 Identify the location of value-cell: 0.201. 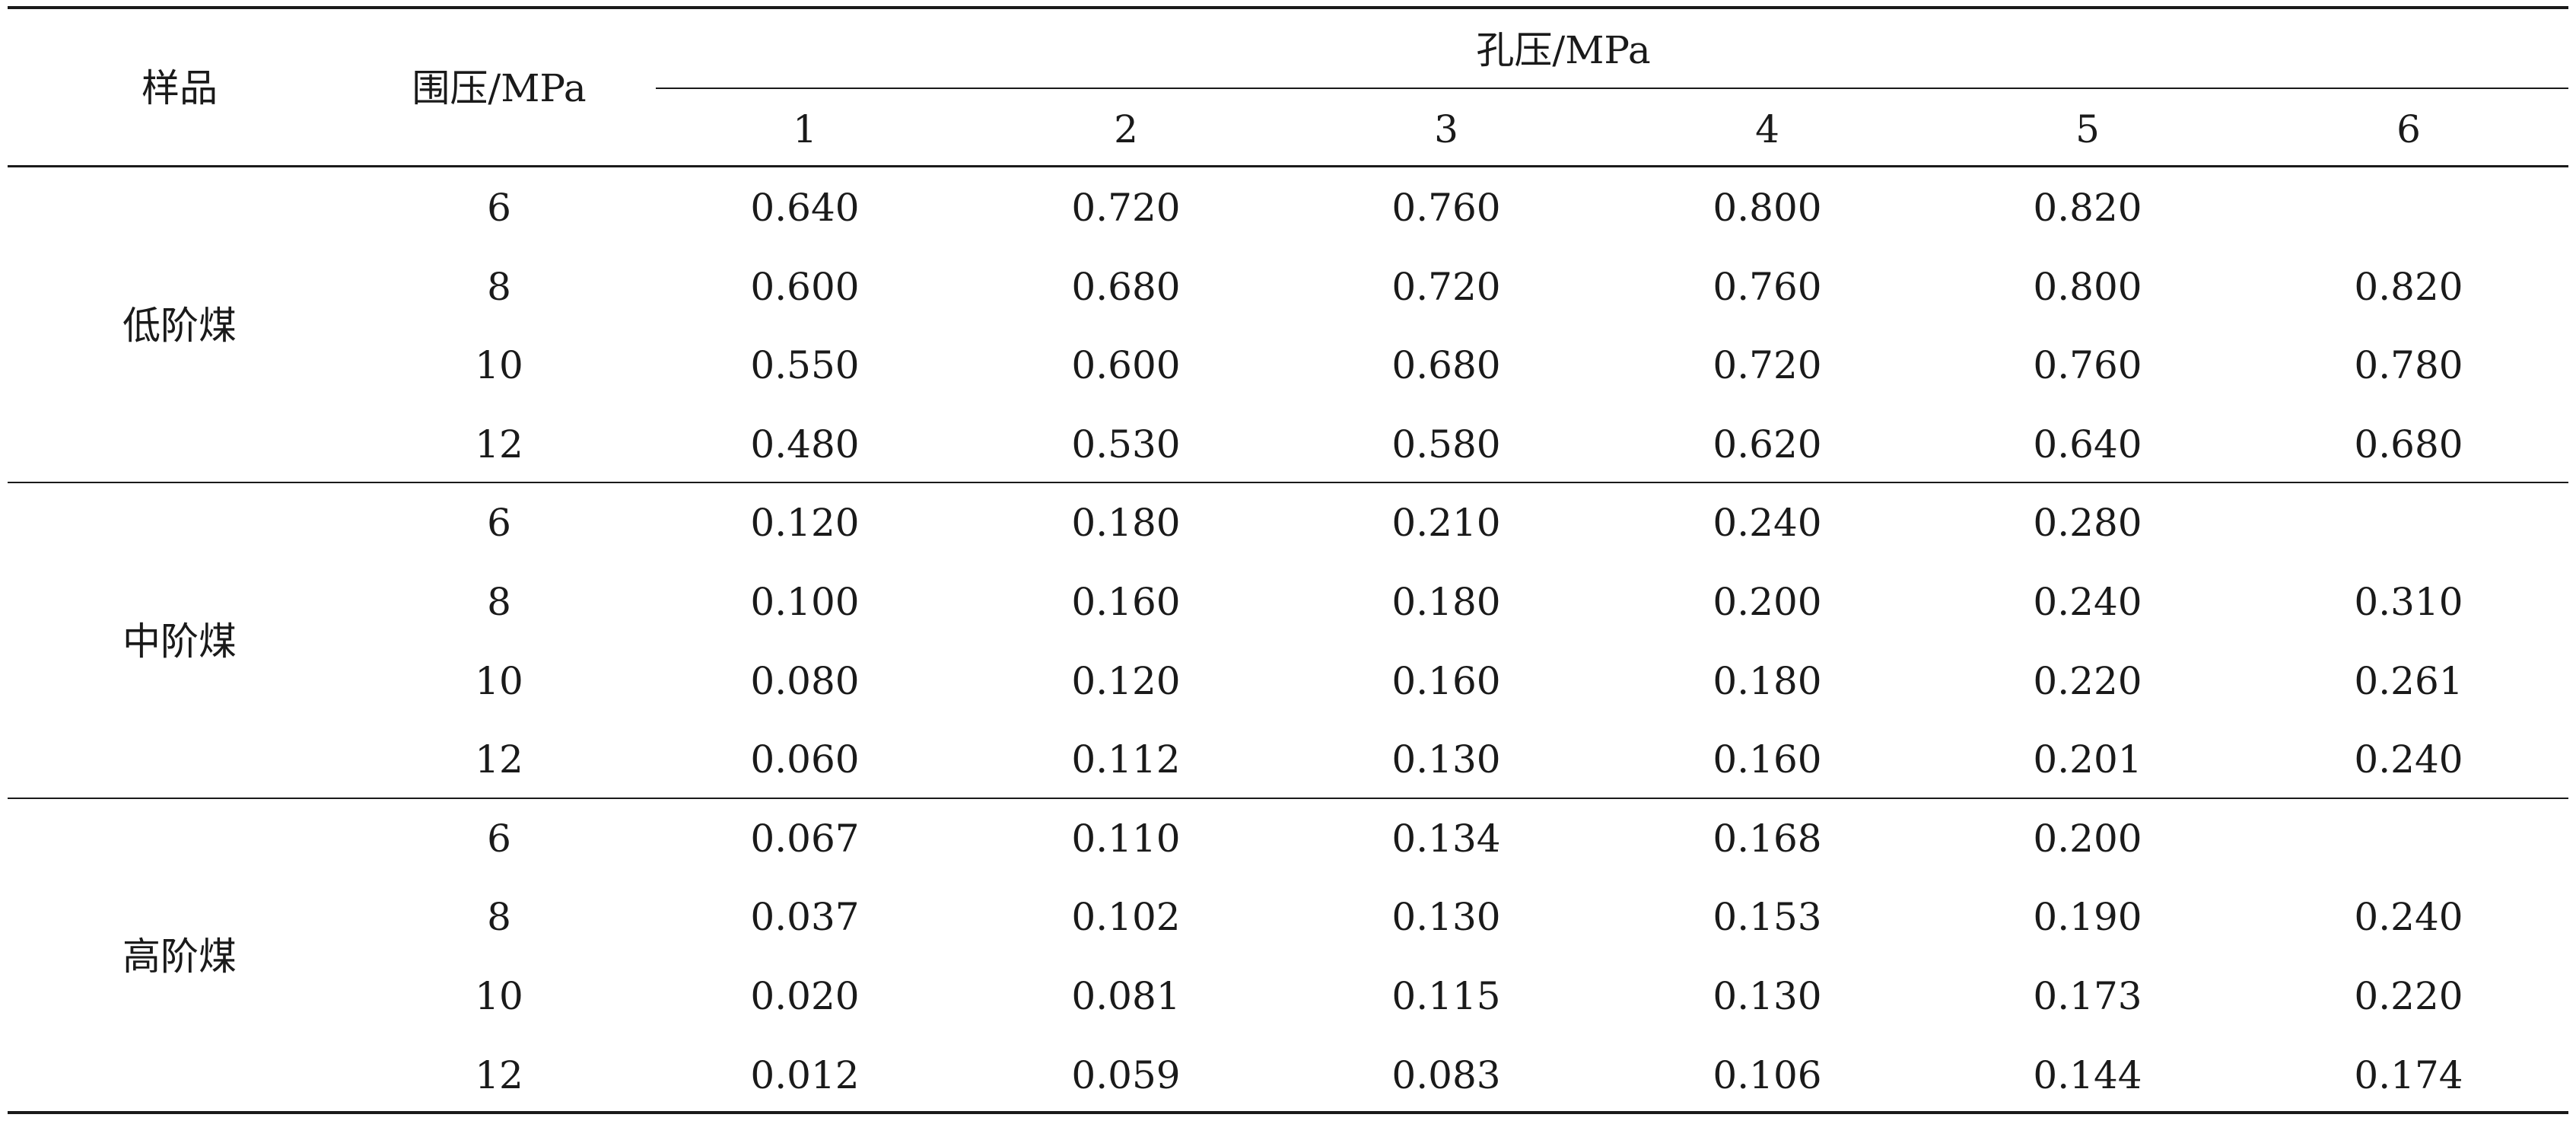
(2088, 759).